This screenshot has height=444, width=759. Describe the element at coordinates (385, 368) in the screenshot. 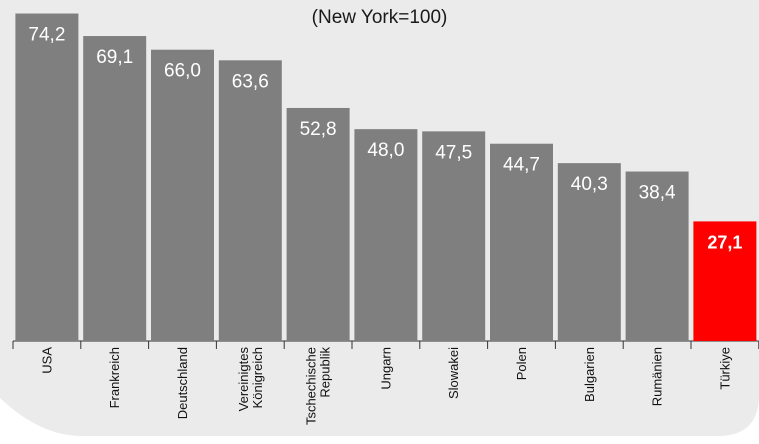

I see `category-label: Ungarn` at that location.